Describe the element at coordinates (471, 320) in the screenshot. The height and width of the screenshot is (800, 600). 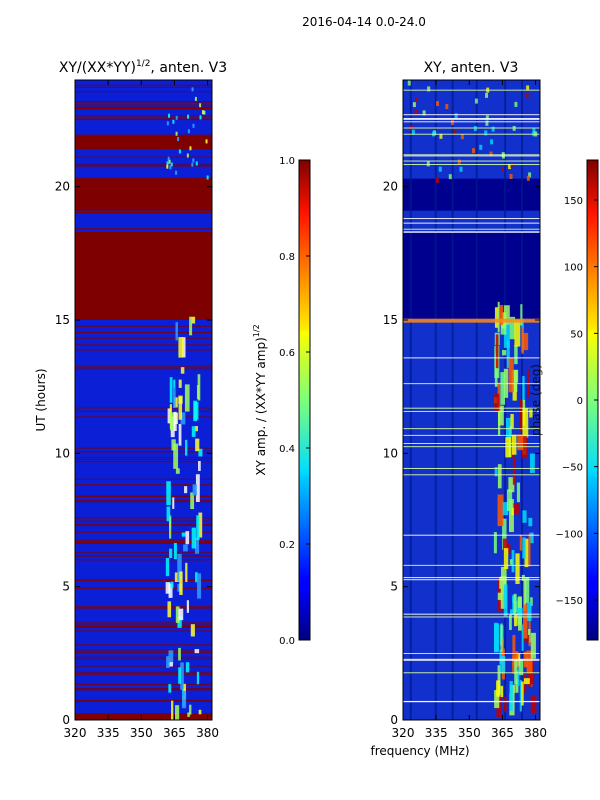
I see `phase-band` at that location.